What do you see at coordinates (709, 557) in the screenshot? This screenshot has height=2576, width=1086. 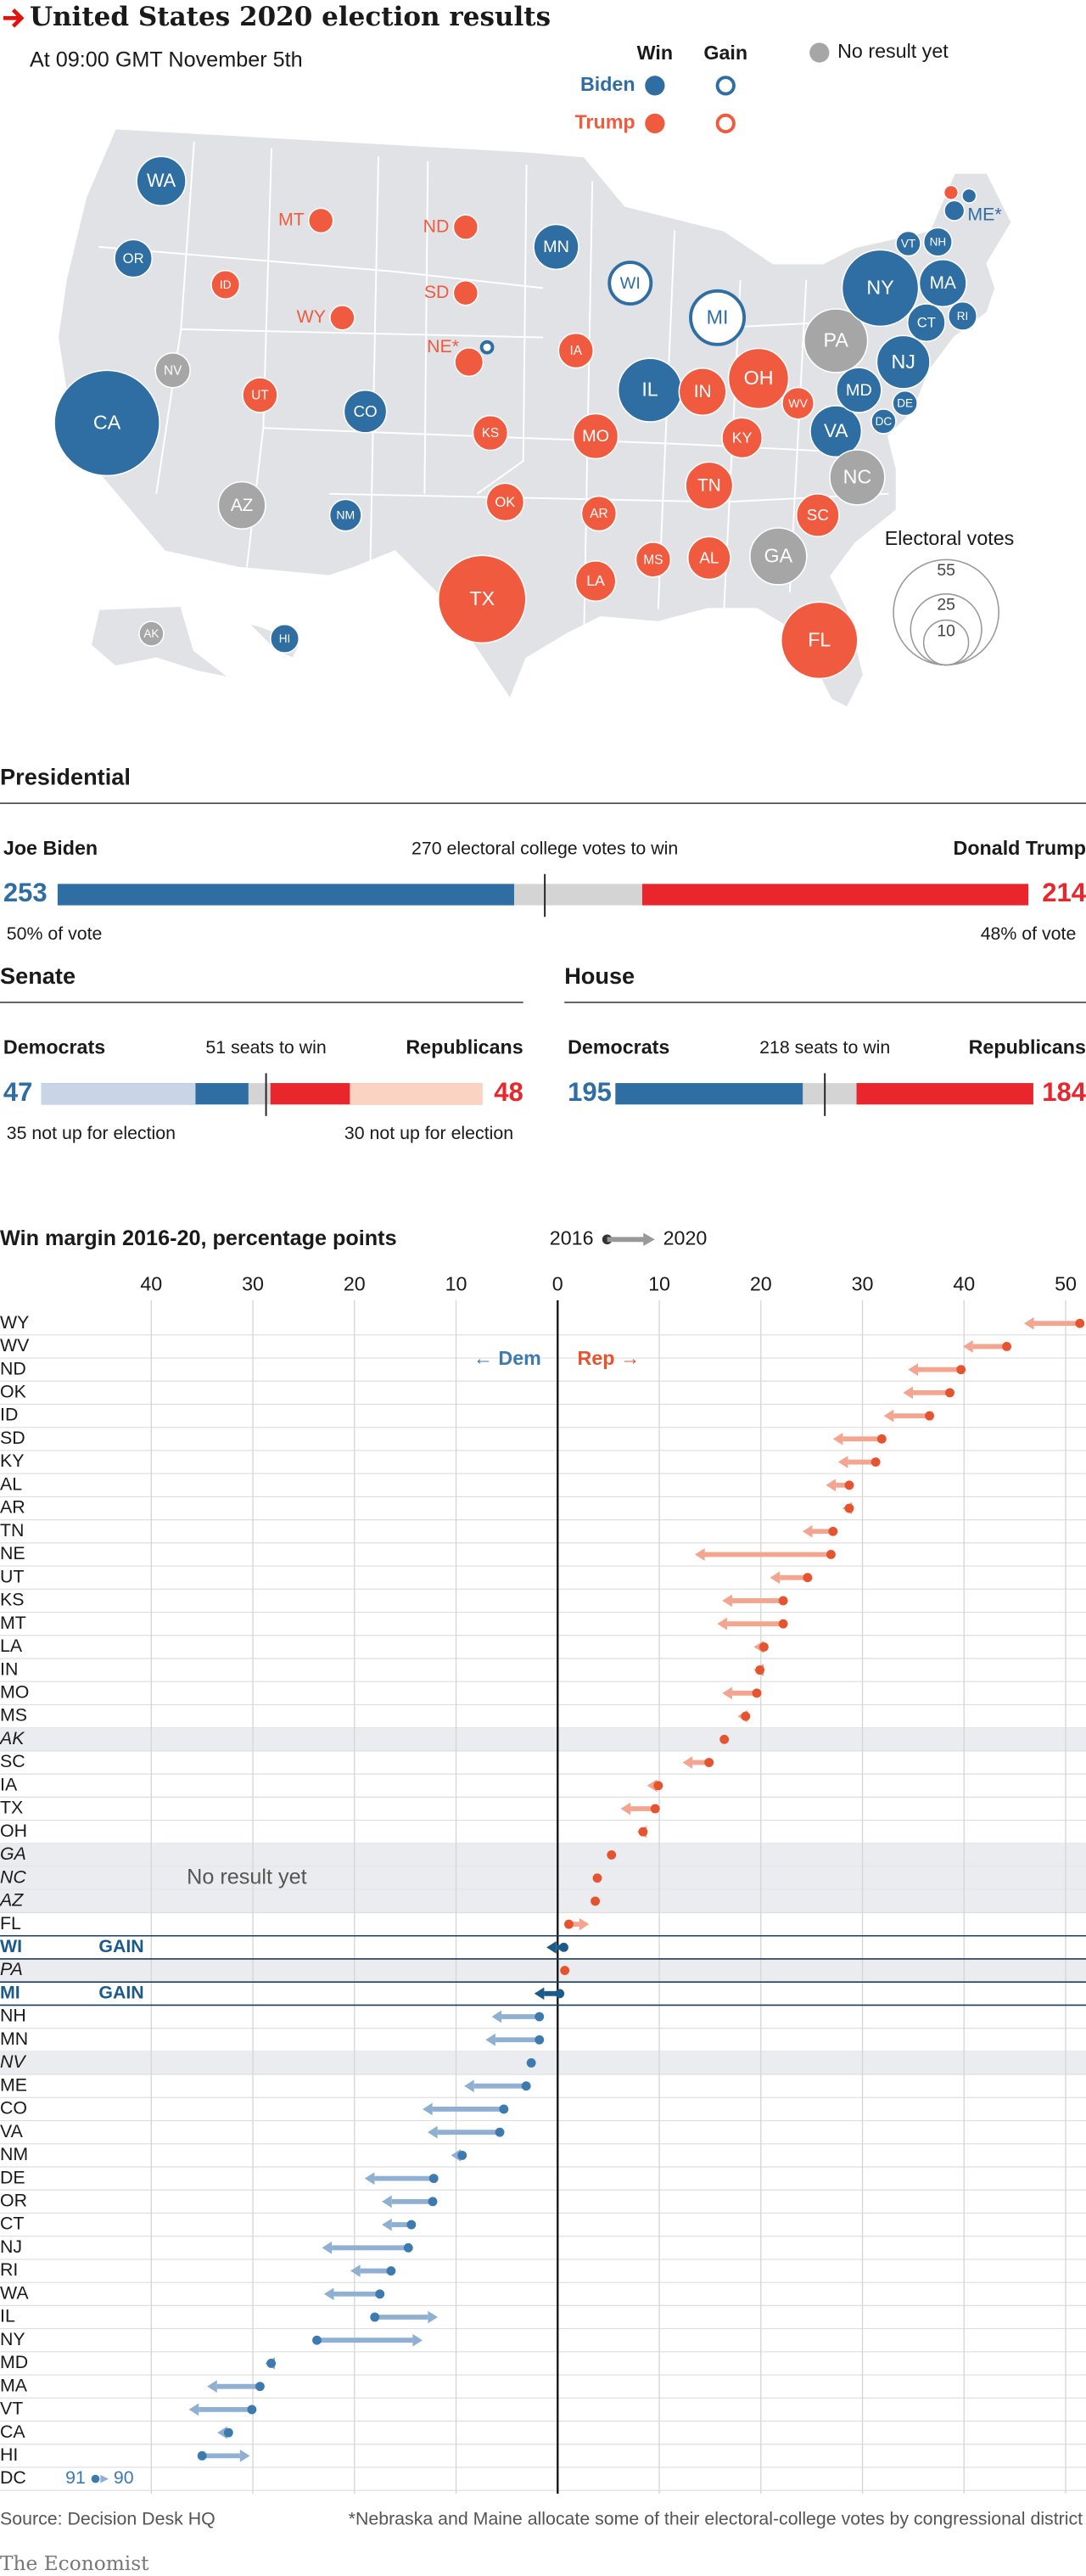 I see `state-label: AL` at bounding box center [709, 557].